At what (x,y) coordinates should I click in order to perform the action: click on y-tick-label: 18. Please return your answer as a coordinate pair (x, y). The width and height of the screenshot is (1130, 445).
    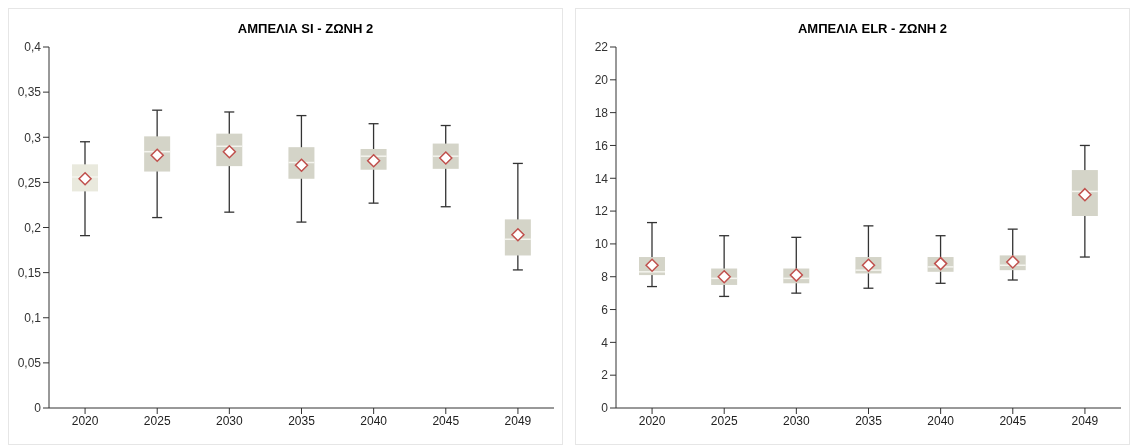
    Looking at the image, I should click on (601, 112).